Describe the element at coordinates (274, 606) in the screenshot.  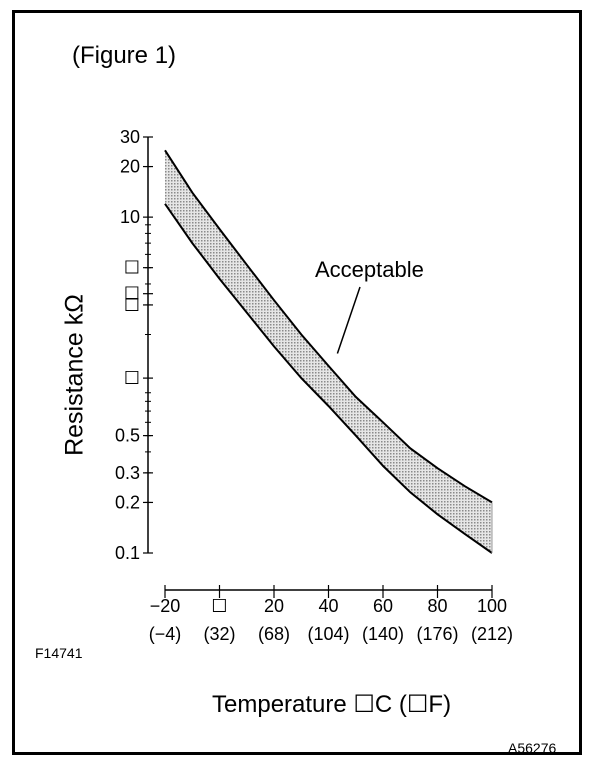
I see `x-tick-label-celsius: 20` at that location.